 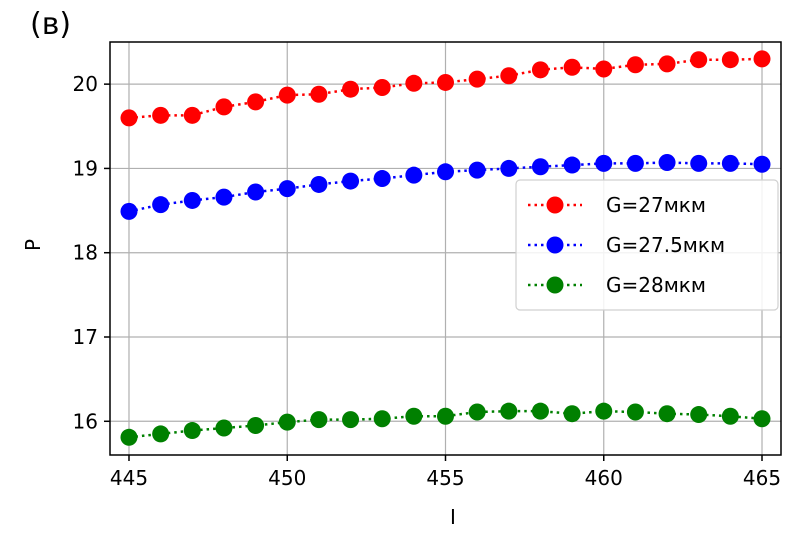 I want to click on y-axis-ticks: 16 17 18 19 20, so click(x=91, y=252).